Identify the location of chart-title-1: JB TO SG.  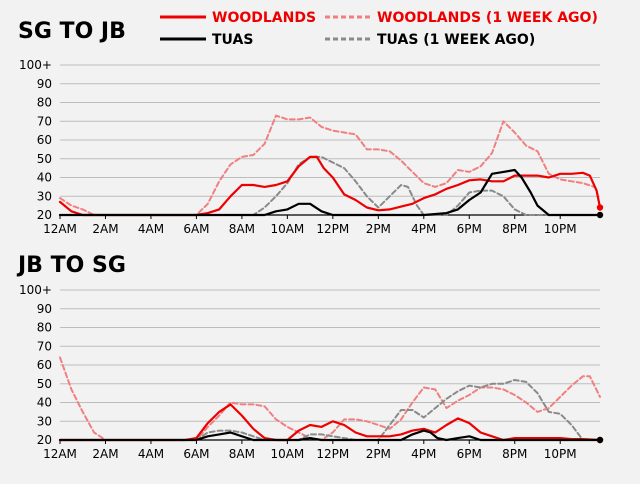
(71, 265).